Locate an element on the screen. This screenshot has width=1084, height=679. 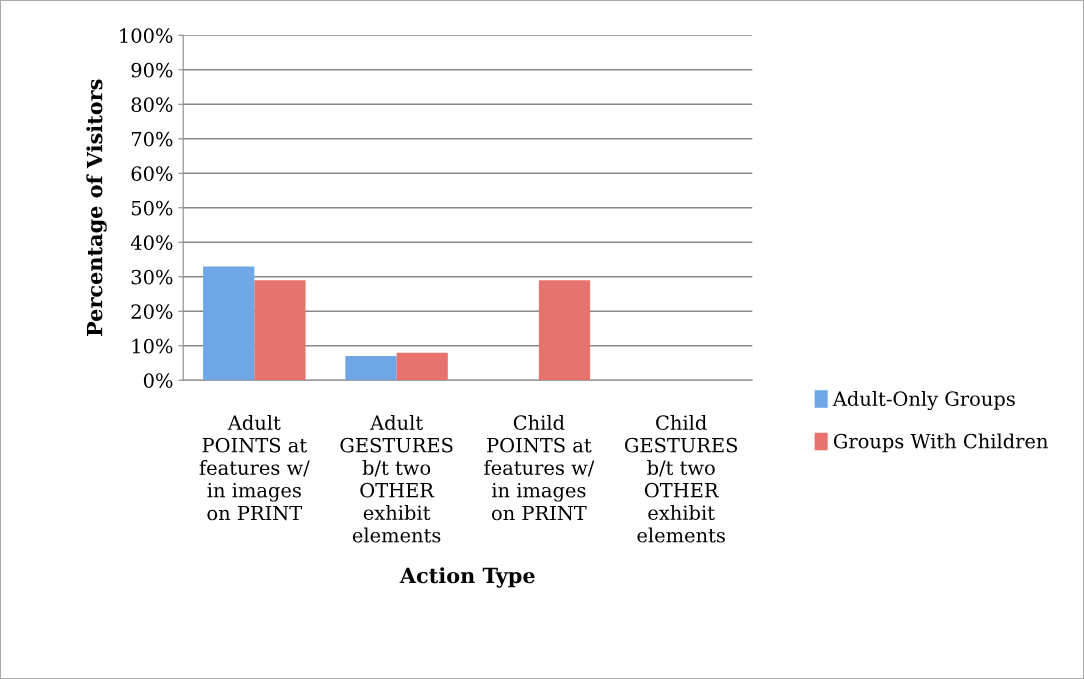
y-tick-label: 10% is located at coordinates (152, 346).